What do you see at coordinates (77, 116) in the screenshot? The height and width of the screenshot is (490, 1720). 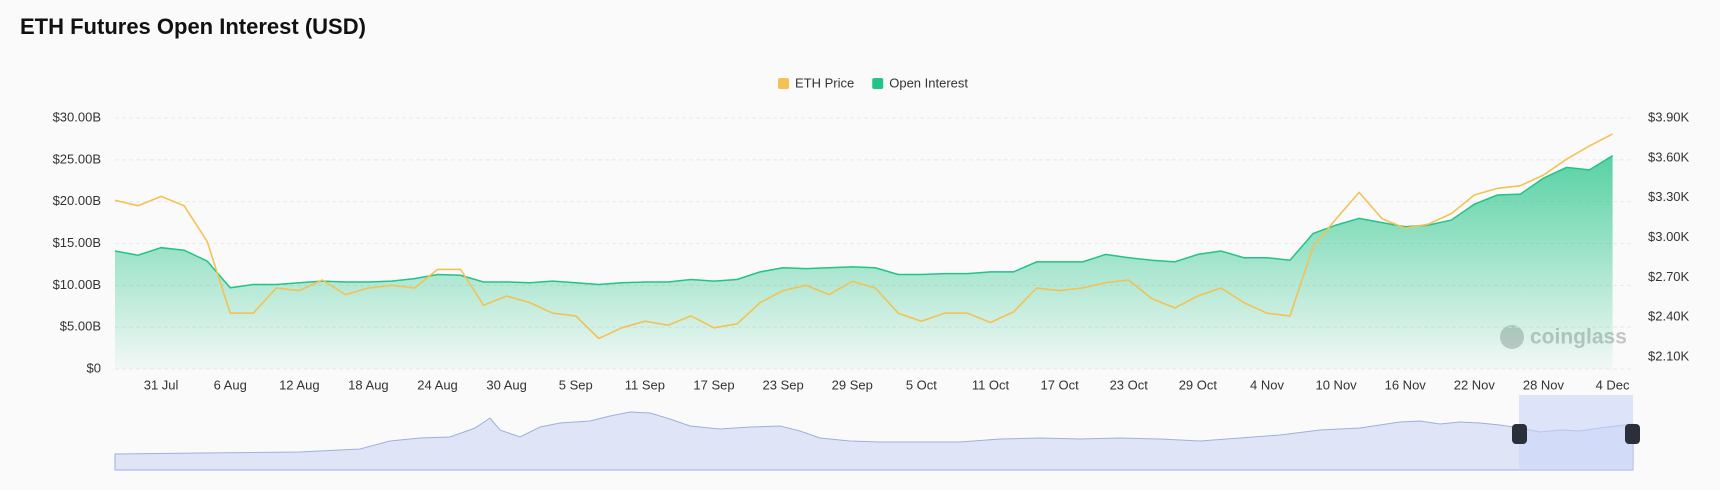 I see `y-tick-label: $30.00B` at bounding box center [77, 116].